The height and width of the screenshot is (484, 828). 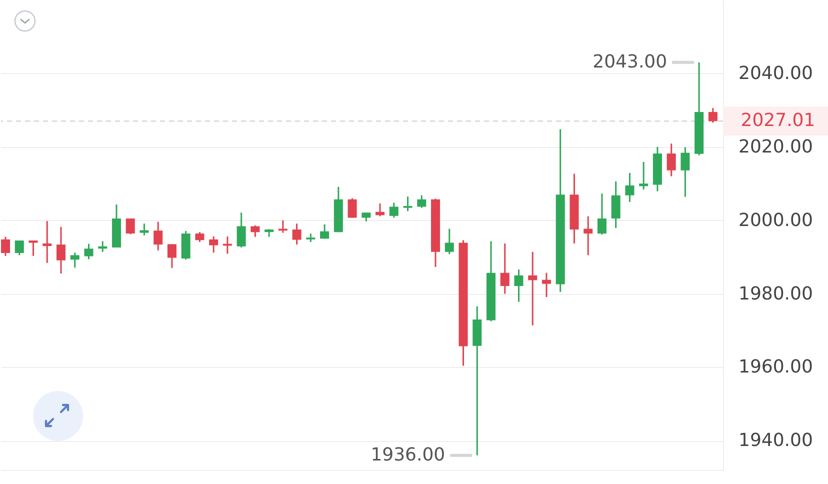 I want to click on annotation: 2043.00, so click(x=630, y=61).